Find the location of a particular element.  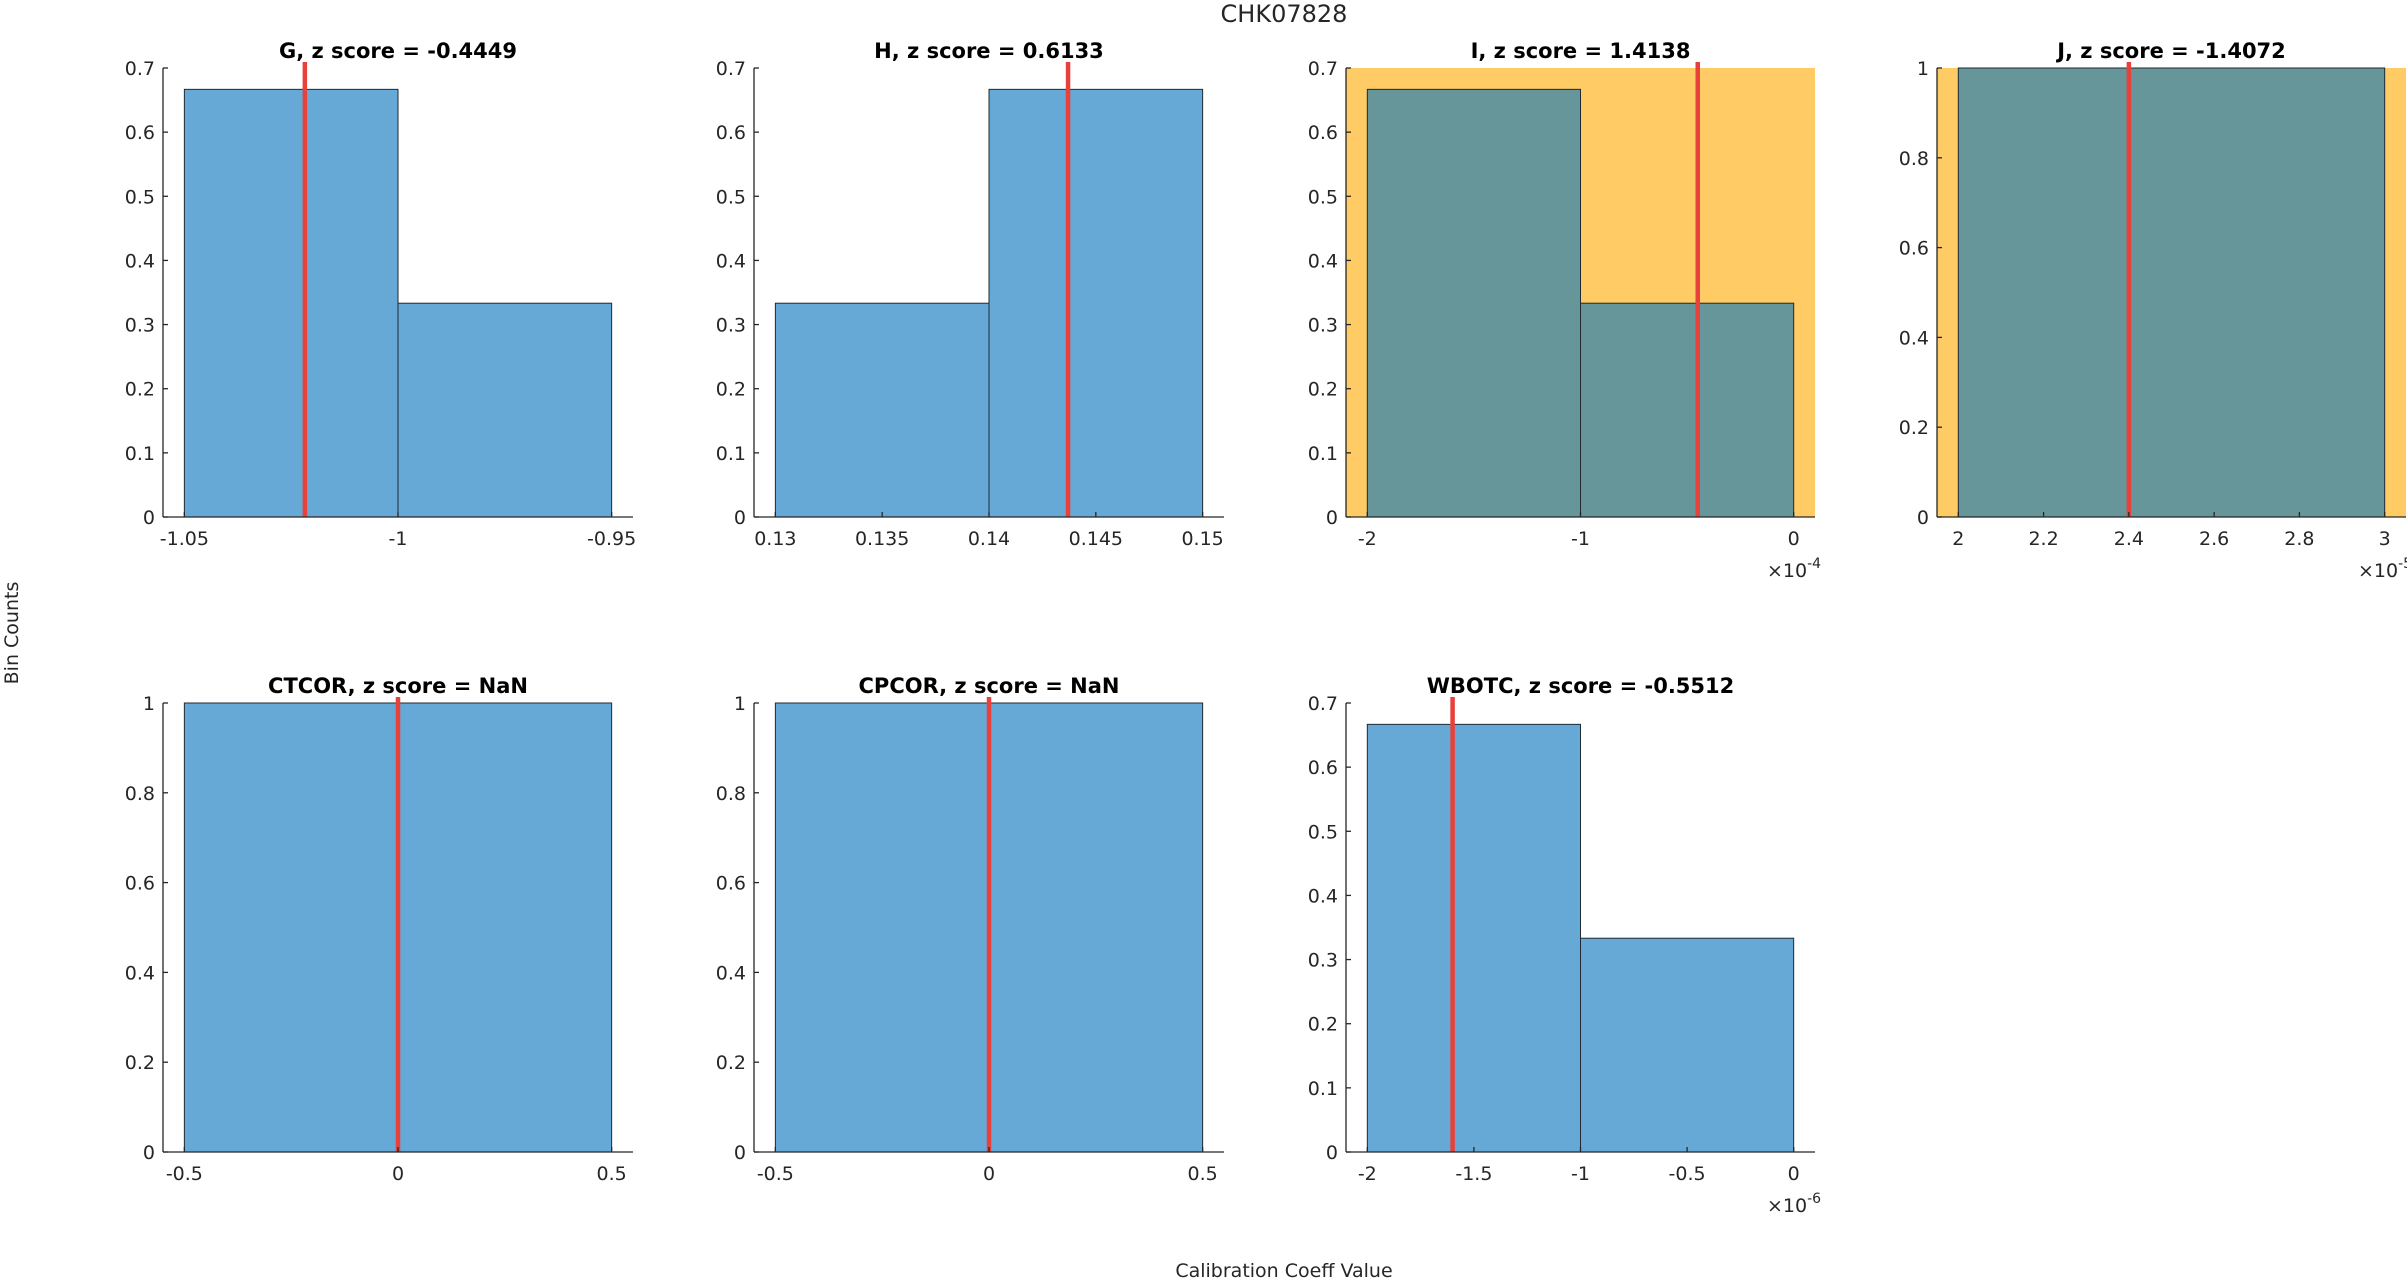

x-tick-label: 2.4 is located at coordinates (2129, 539).